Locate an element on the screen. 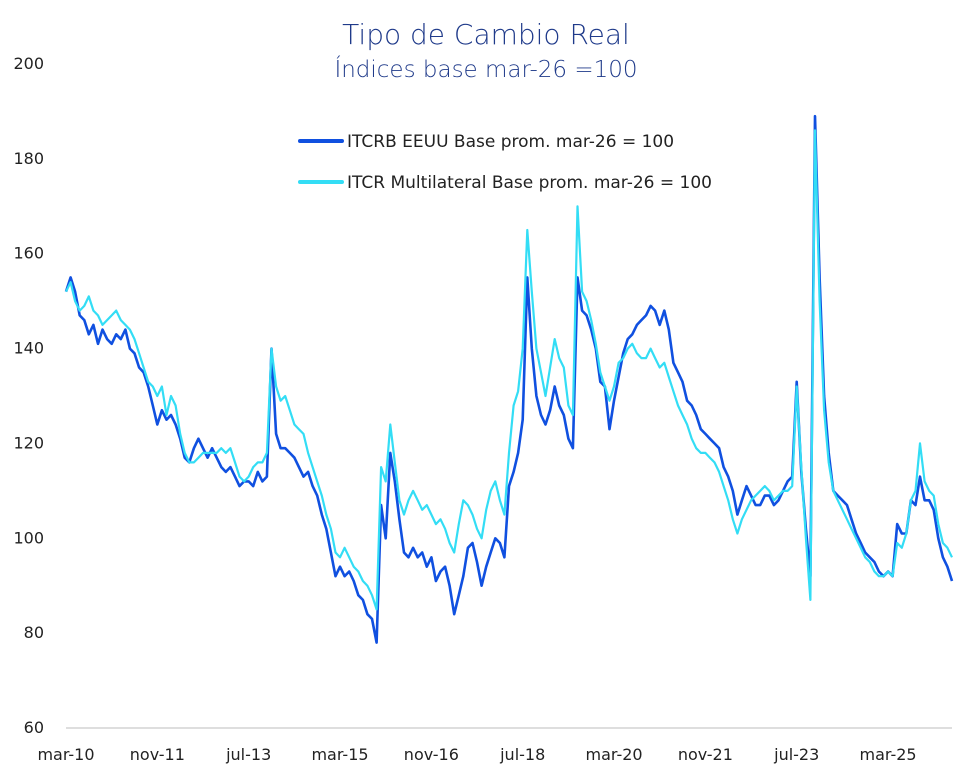  x-tick-label: nov-11 is located at coordinates (157, 754).